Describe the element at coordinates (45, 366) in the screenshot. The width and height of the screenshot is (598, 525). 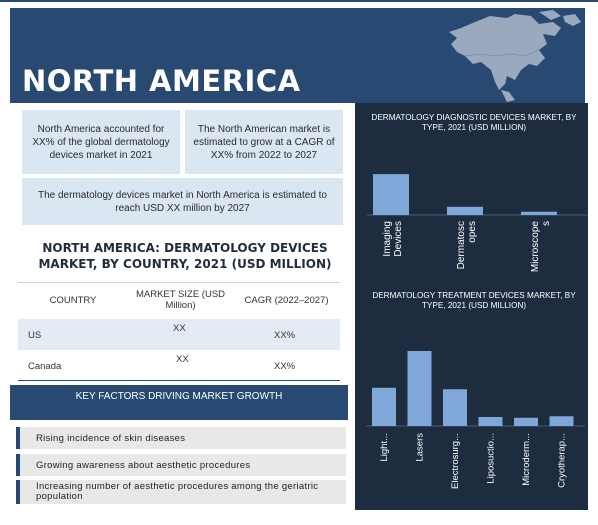
I see `row-country: Canada` at that location.